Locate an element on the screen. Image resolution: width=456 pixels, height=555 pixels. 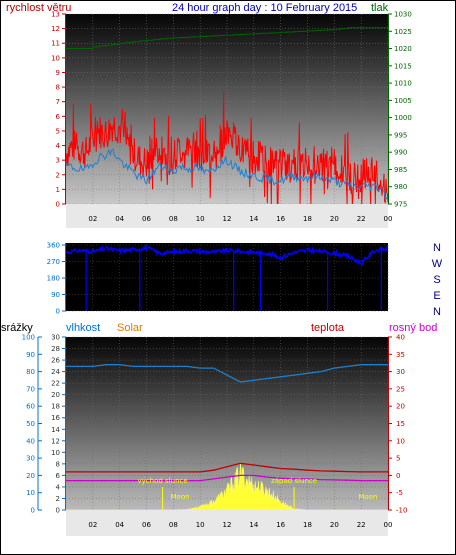
wind-axis-label: rychlost větru is located at coordinates (38, 8).